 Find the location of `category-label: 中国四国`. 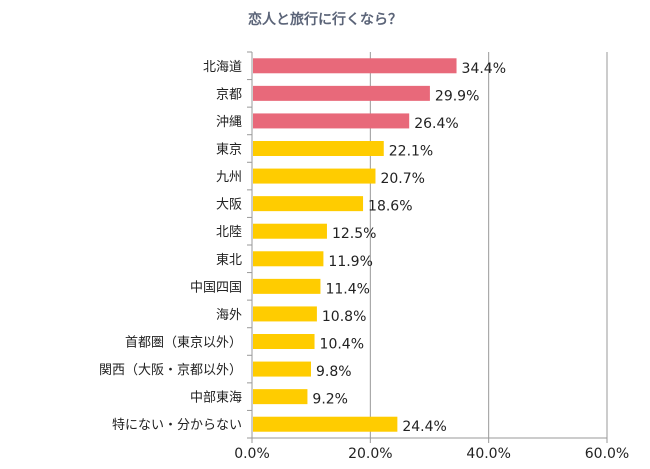

category-label: 中国四国 is located at coordinates (216, 287).